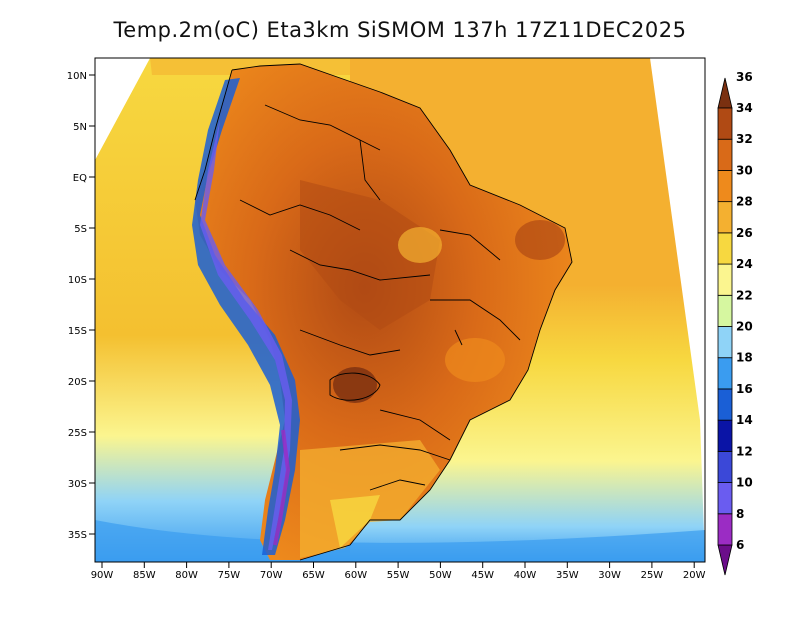 The height and width of the screenshot is (618, 800). What do you see at coordinates (744, 77) in the screenshot?
I see `colorbar-level-label: 36` at bounding box center [744, 77].